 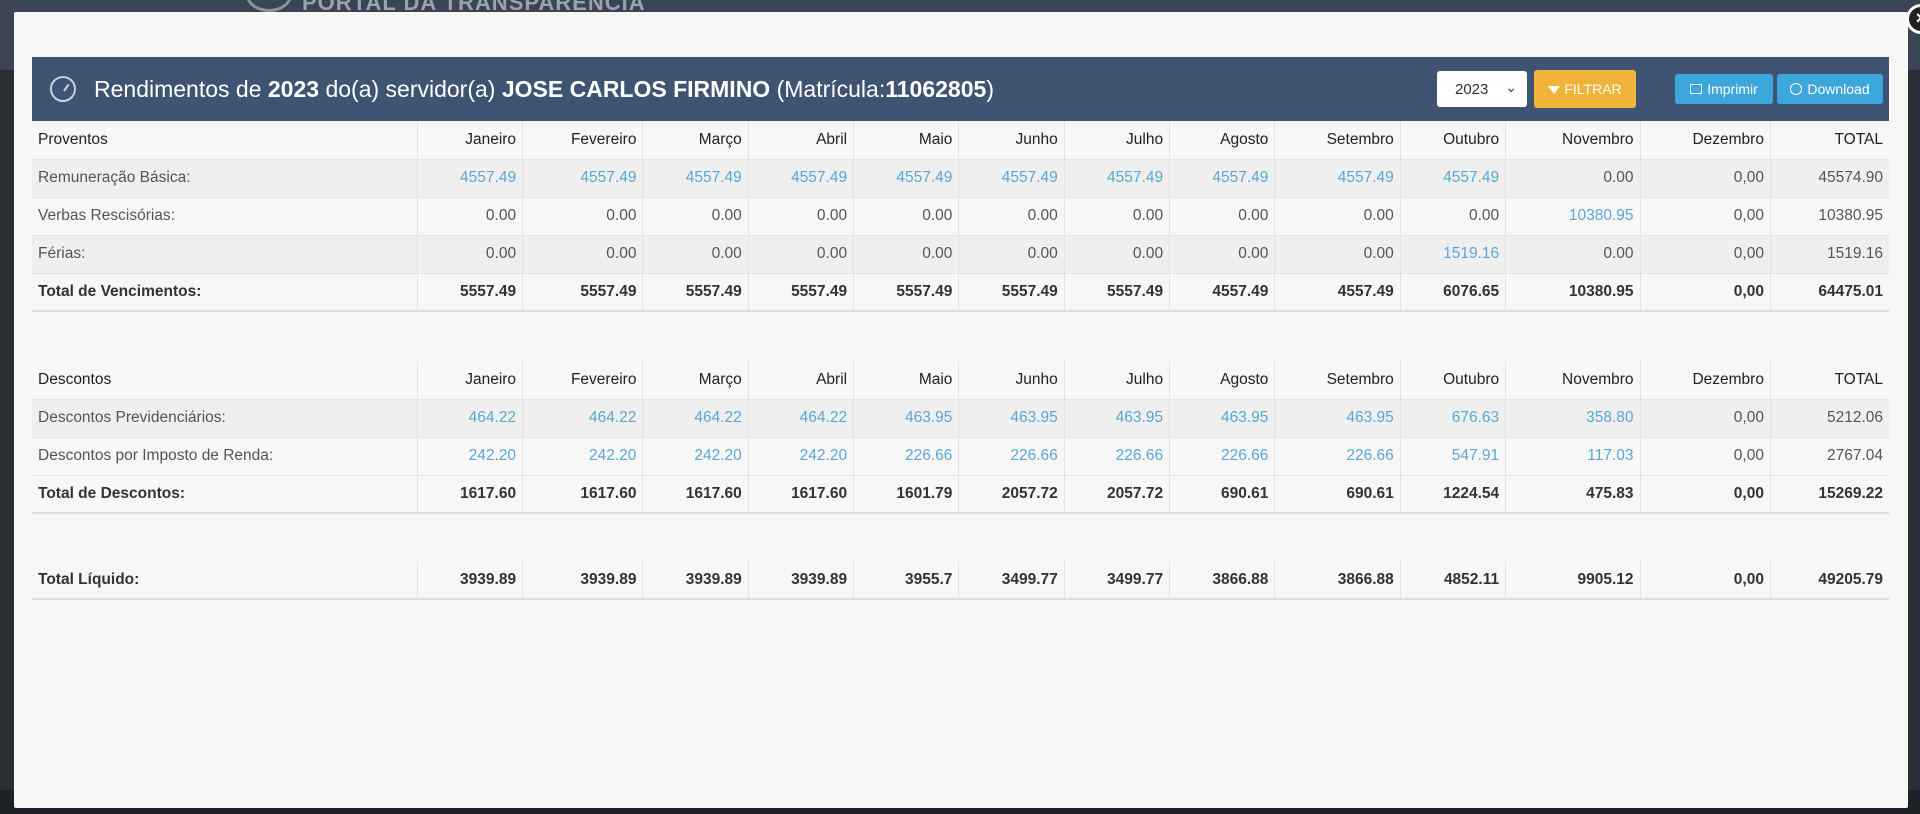 I want to click on value-cell: 3955.7, so click(x=906, y=580).